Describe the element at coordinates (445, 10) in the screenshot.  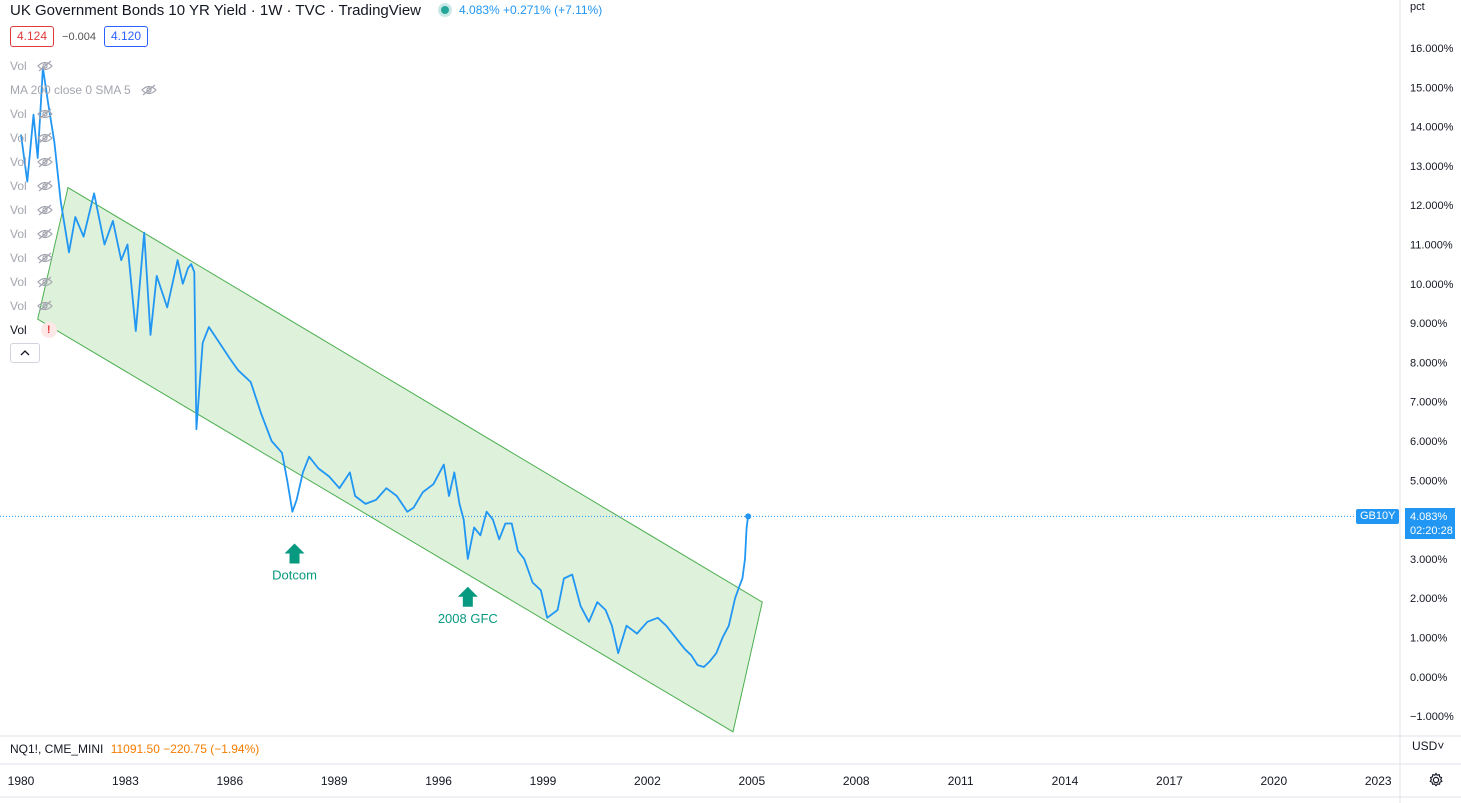
I see `market-status-icon` at that location.